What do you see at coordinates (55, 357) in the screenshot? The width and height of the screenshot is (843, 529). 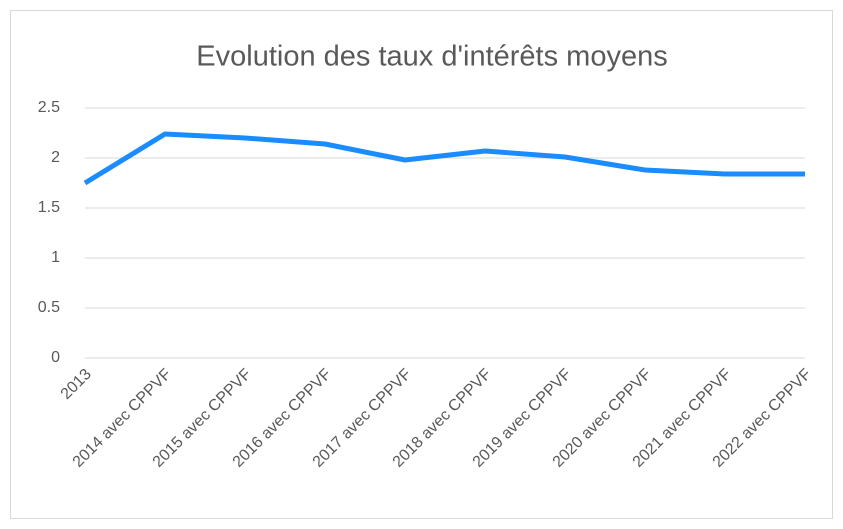 I see `y-tick-label: 0` at bounding box center [55, 357].